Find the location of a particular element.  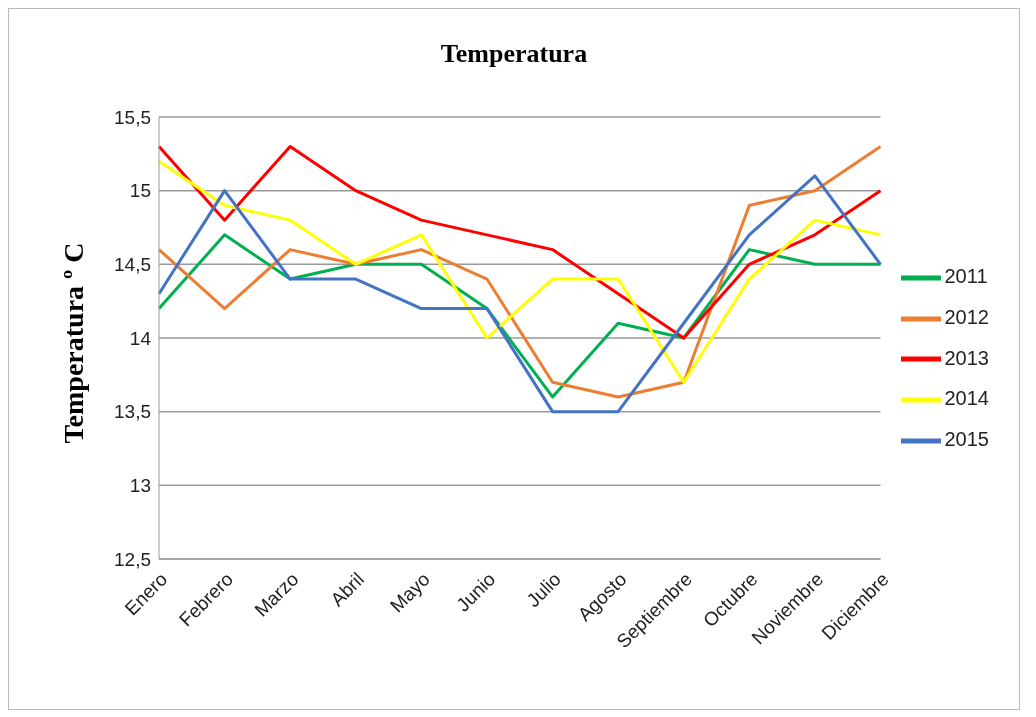

y-tick-label: 13,5 is located at coordinates (132, 412).